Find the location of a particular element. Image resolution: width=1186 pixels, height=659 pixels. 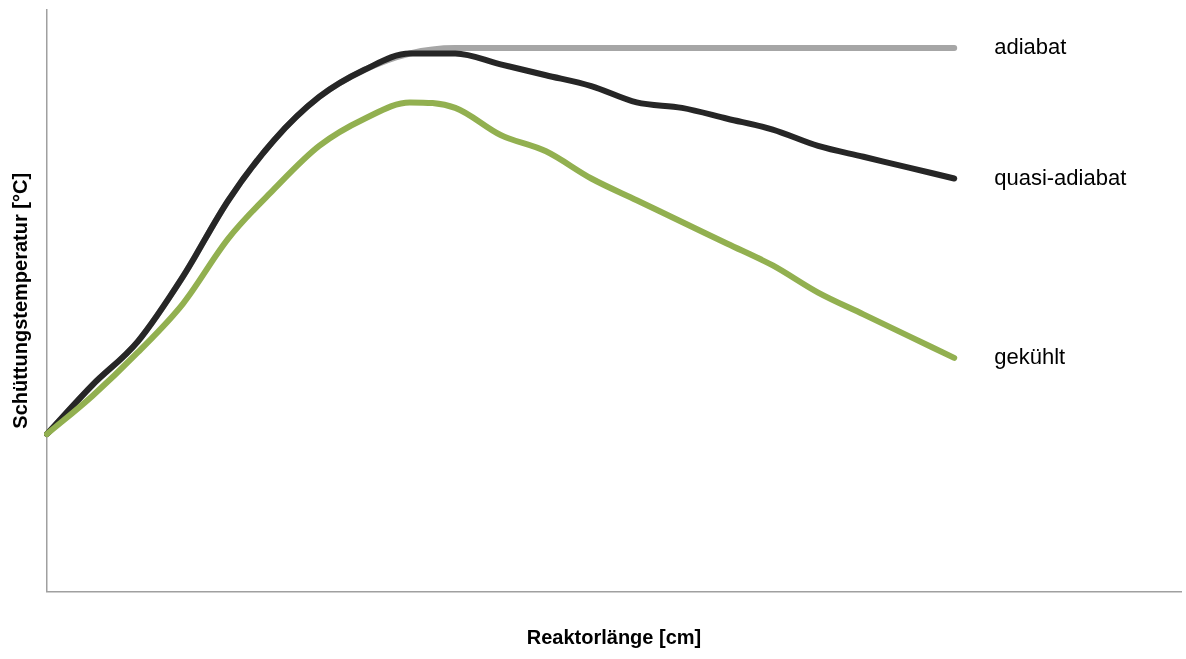

series-label: quasi-adiabat is located at coordinates (1060, 177).